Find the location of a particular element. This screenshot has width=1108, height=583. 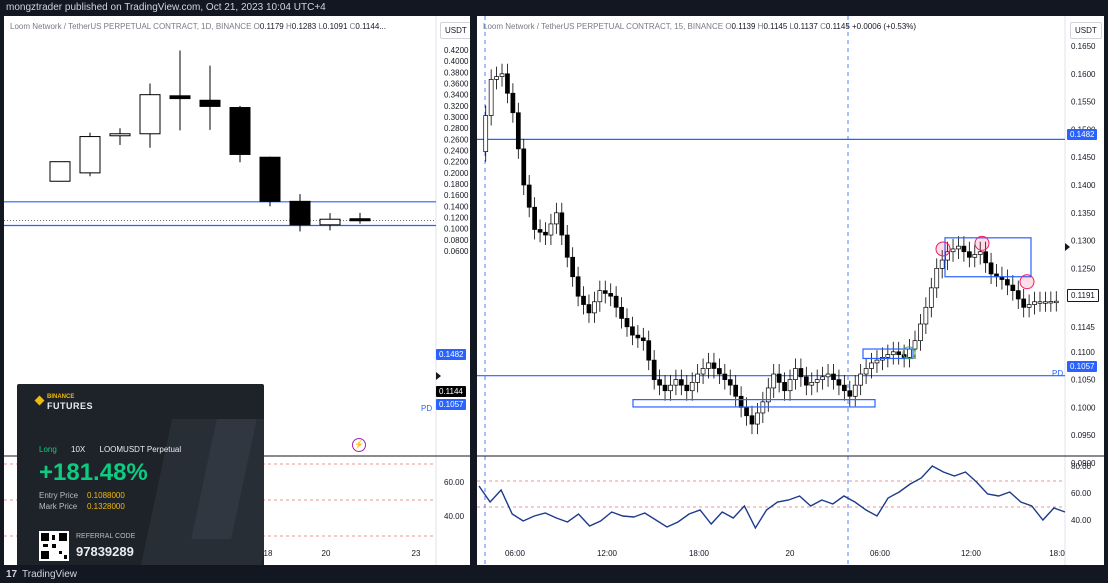

osc-axis-label: 80.00 is located at coordinates (1081, 466).